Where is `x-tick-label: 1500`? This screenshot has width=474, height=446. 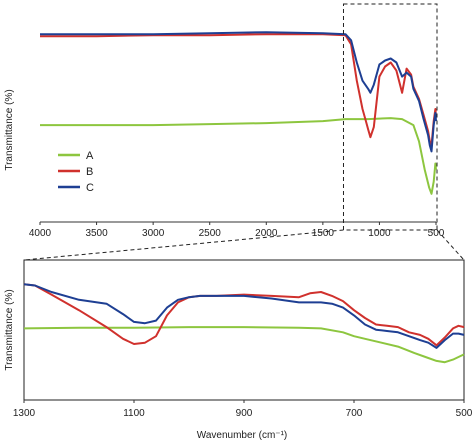
x-tick-label: 1500 is located at coordinates (323, 233).